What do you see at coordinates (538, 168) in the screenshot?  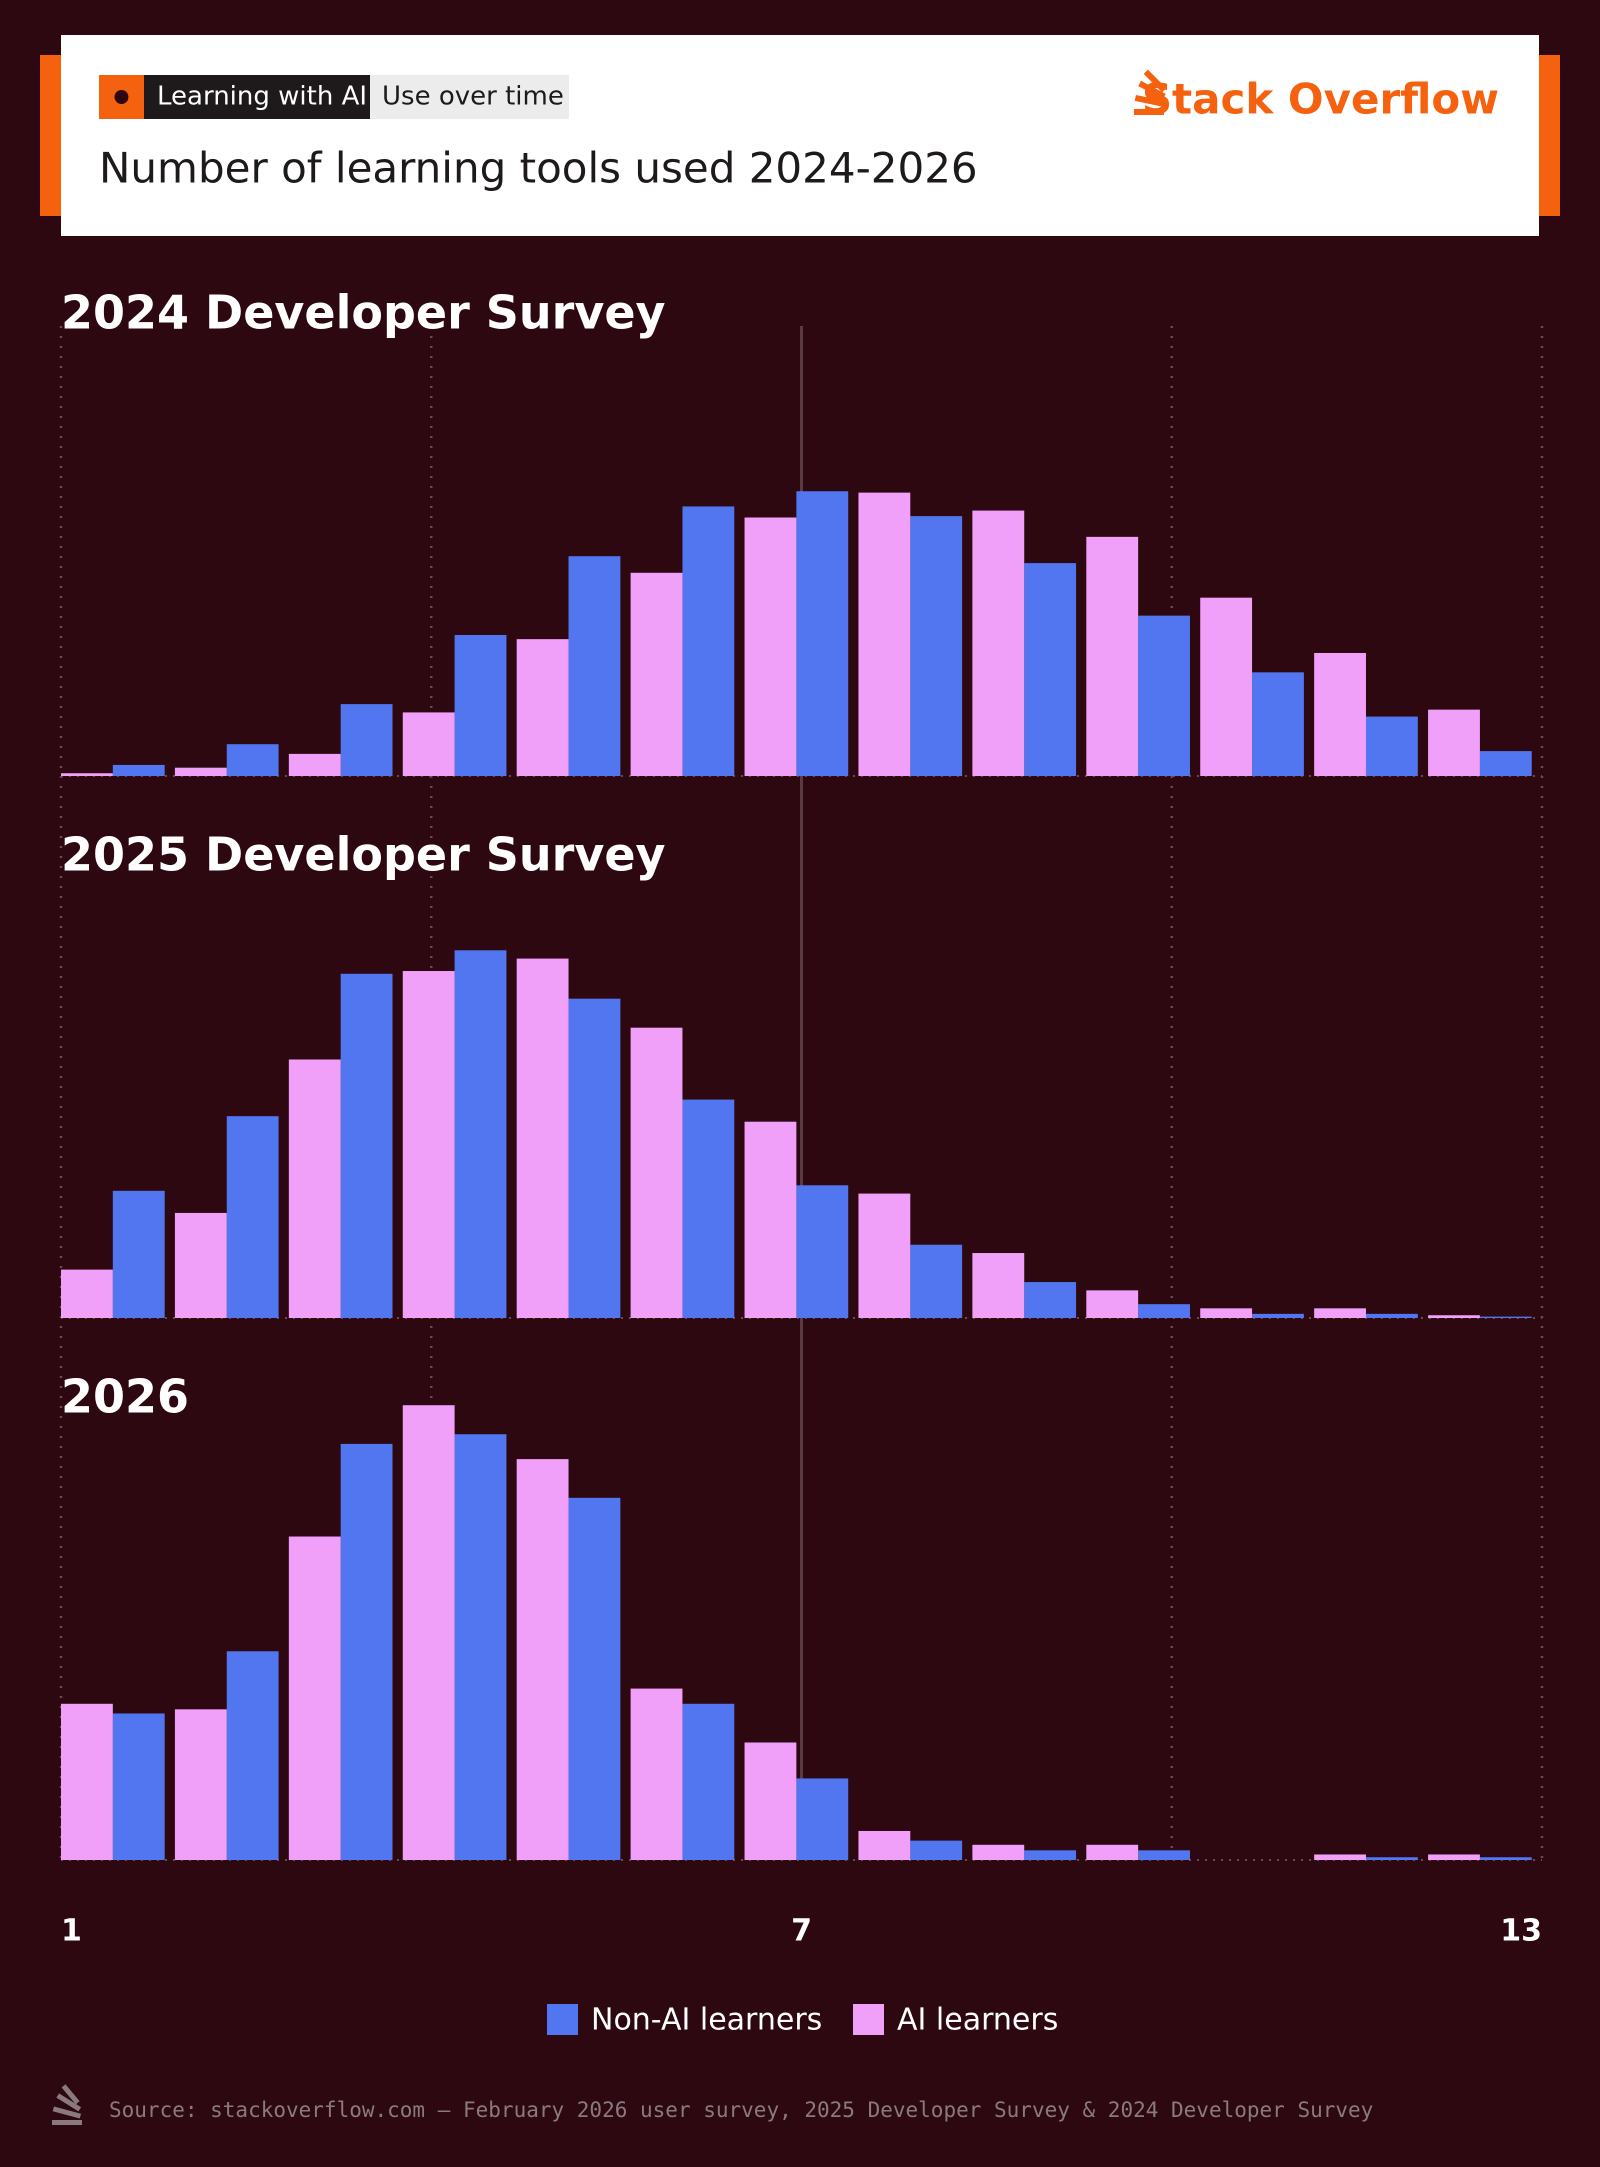 I see `header-title: Number of learning tools used 2024-2026` at bounding box center [538, 168].